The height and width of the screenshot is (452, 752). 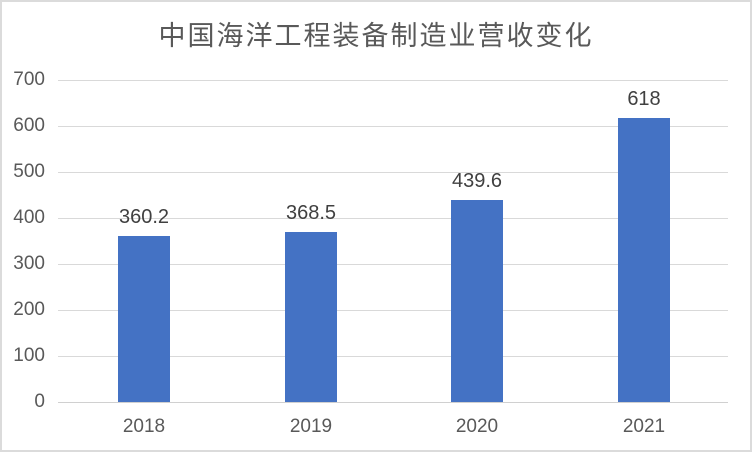 I want to click on x-axis-line, so click(x=393, y=402).